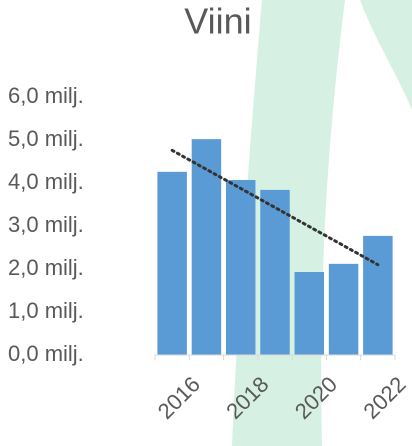 The height and width of the screenshot is (446, 412). What do you see at coordinates (217, 21) in the screenshot?
I see `chart-title: Viini` at bounding box center [217, 21].